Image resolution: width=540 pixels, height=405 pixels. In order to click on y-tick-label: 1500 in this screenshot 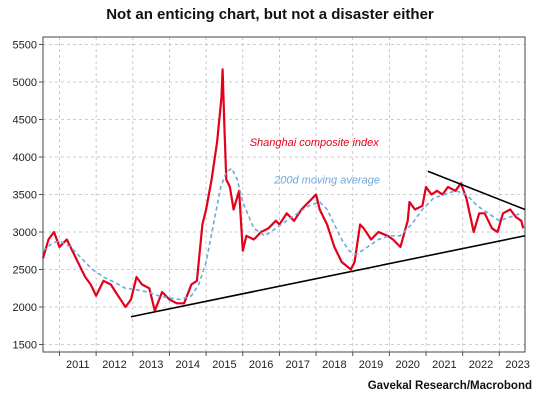, I will do `click(25, 346)`.